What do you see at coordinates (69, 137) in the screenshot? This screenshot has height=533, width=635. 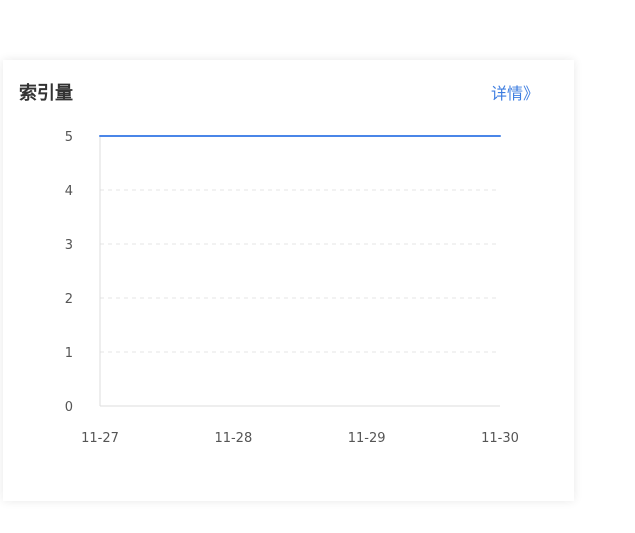 I see `y-tick-label: 5` at bounding box center [69, 137].